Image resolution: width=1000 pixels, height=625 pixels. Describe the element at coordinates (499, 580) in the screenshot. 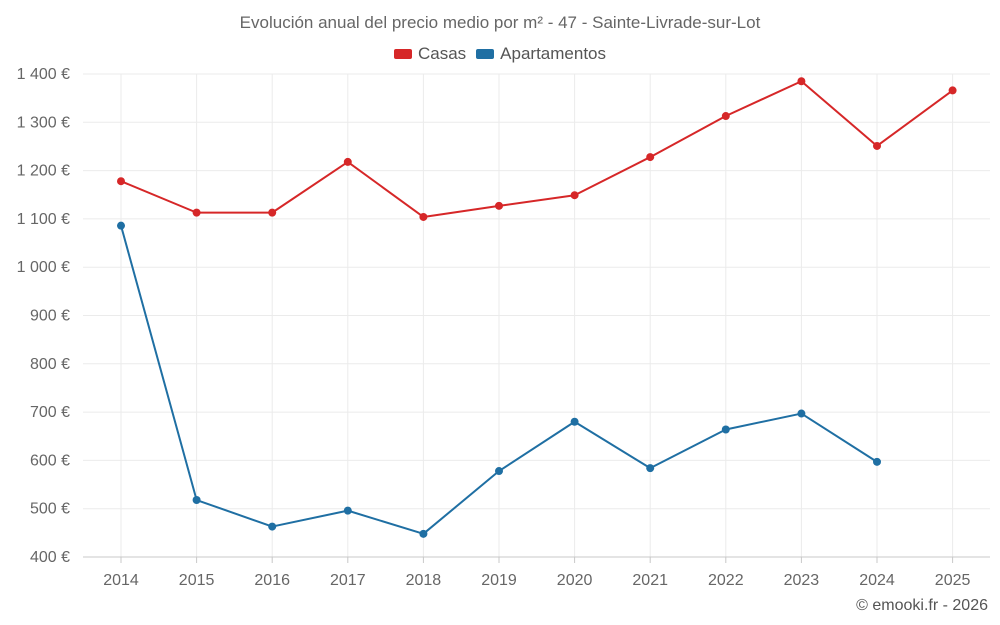

I see `x-tick-label: 2019` at that location.